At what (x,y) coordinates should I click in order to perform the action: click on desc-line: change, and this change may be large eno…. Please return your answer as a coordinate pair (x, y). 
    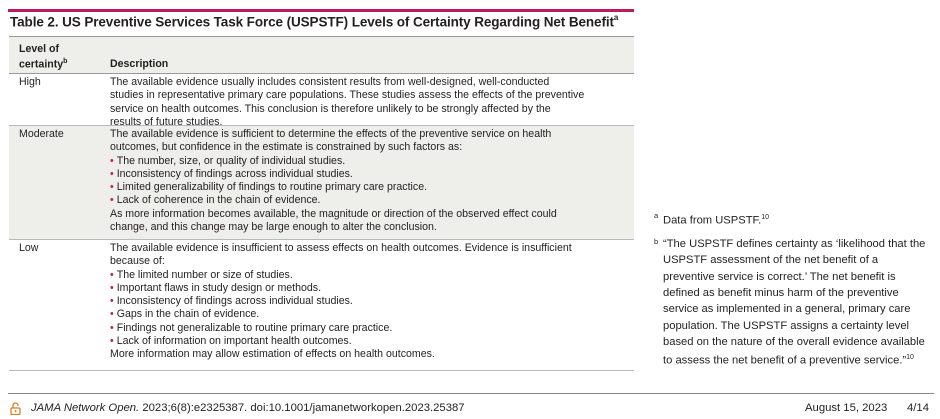
    Looking at the image, I should click on (273, 227).